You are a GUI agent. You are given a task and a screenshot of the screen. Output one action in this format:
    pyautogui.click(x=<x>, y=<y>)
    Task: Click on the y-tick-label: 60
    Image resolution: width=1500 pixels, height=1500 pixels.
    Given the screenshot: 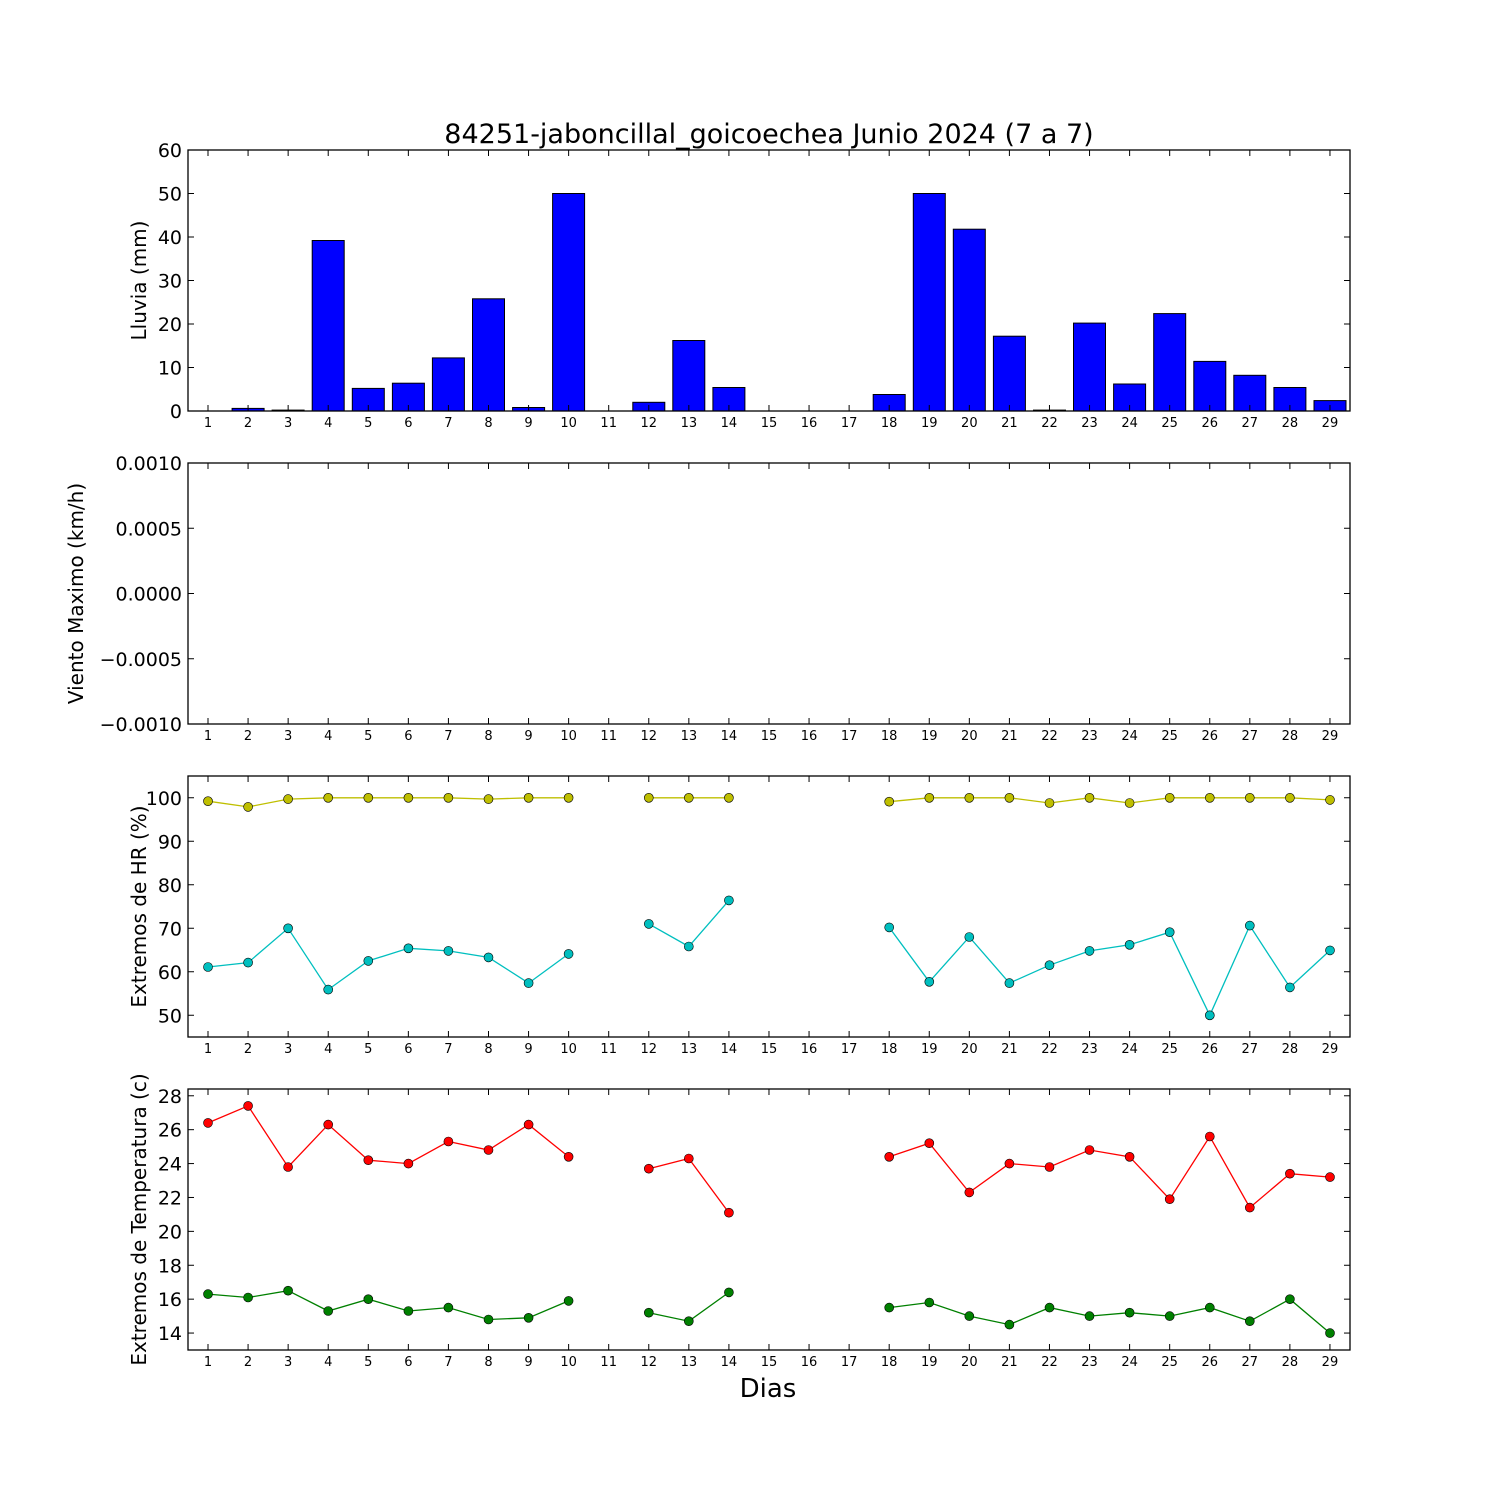 What is the action you would take?
    pyautogui.click(x=170, y=151)
    